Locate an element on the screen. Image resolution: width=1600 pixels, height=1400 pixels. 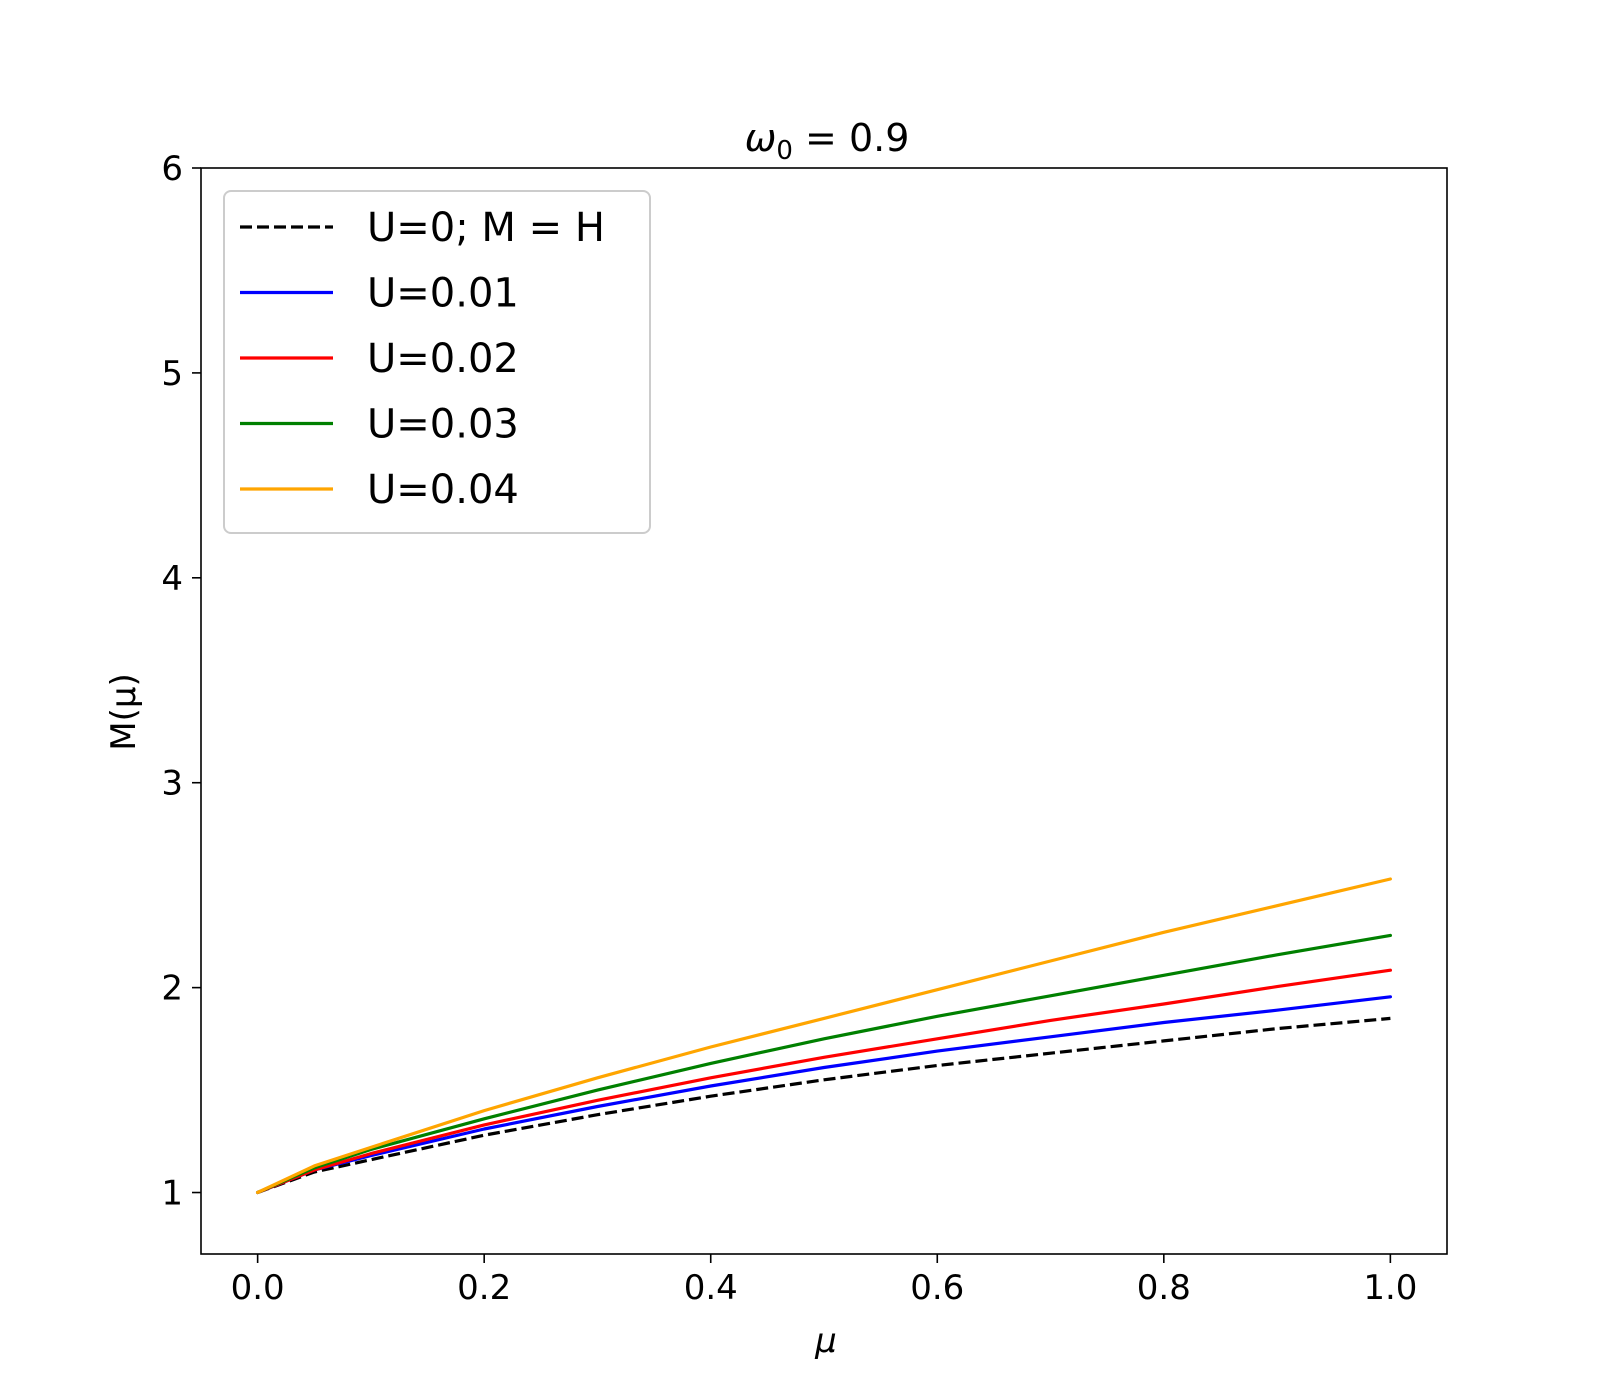
chart-title: ω0 = 0.9 is located at coordinates (827, 141).